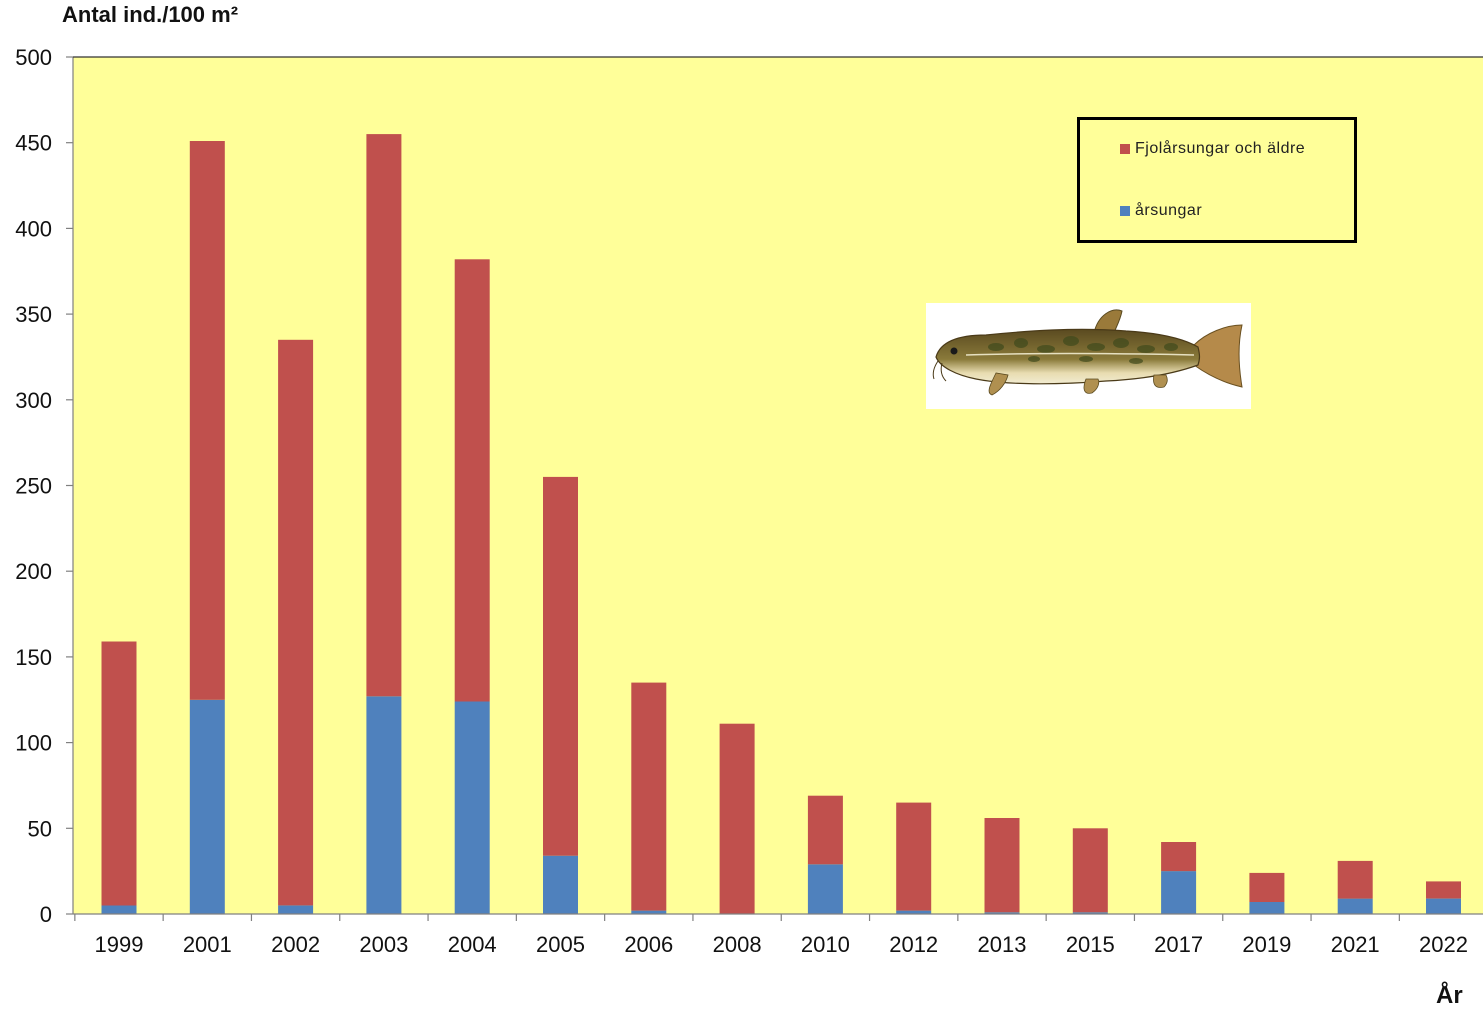 Image resolution: width=1483 pixels, height=1010 pixels. I want to click on y-tick-label-450: 450, so click(33, 143).